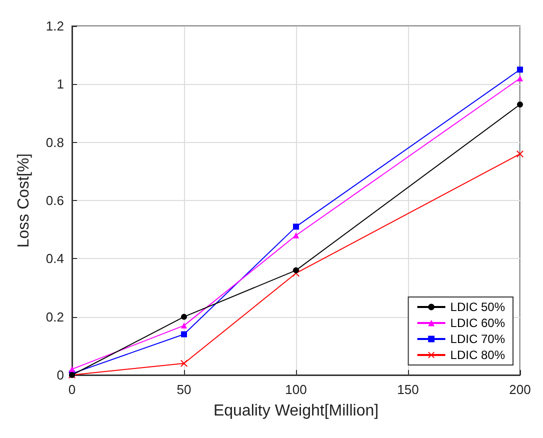 This screenshot has width=543, height=438. Describe the element at coordinates (478, 323) in the screenshot. I see `legend-label: LDIC 60%` at that location.